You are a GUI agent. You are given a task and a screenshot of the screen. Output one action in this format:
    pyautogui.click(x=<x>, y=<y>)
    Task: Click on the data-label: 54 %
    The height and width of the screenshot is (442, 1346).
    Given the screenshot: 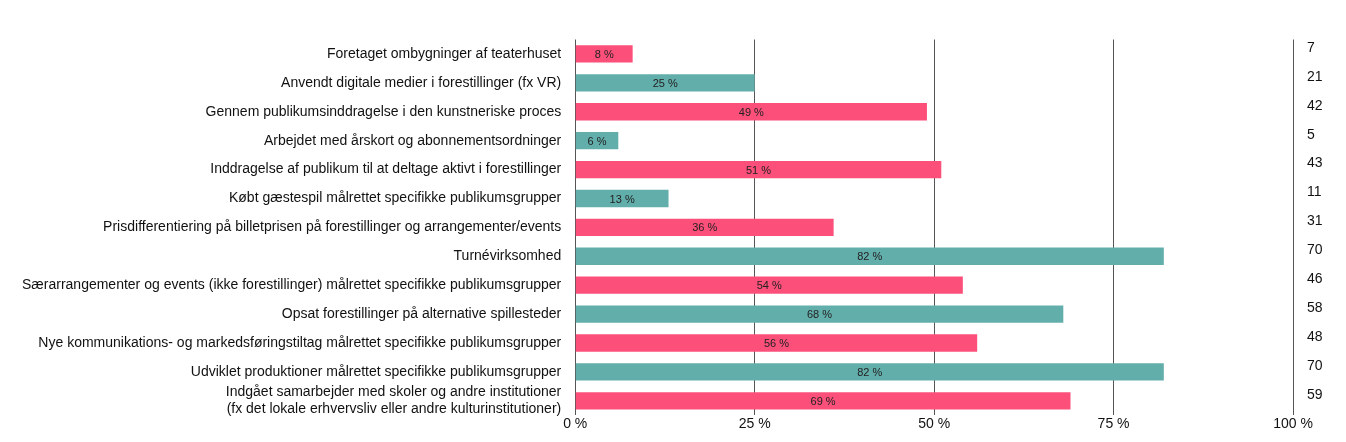 What is the action you would take?
    pyautogui.click(x=769, y=285)
    